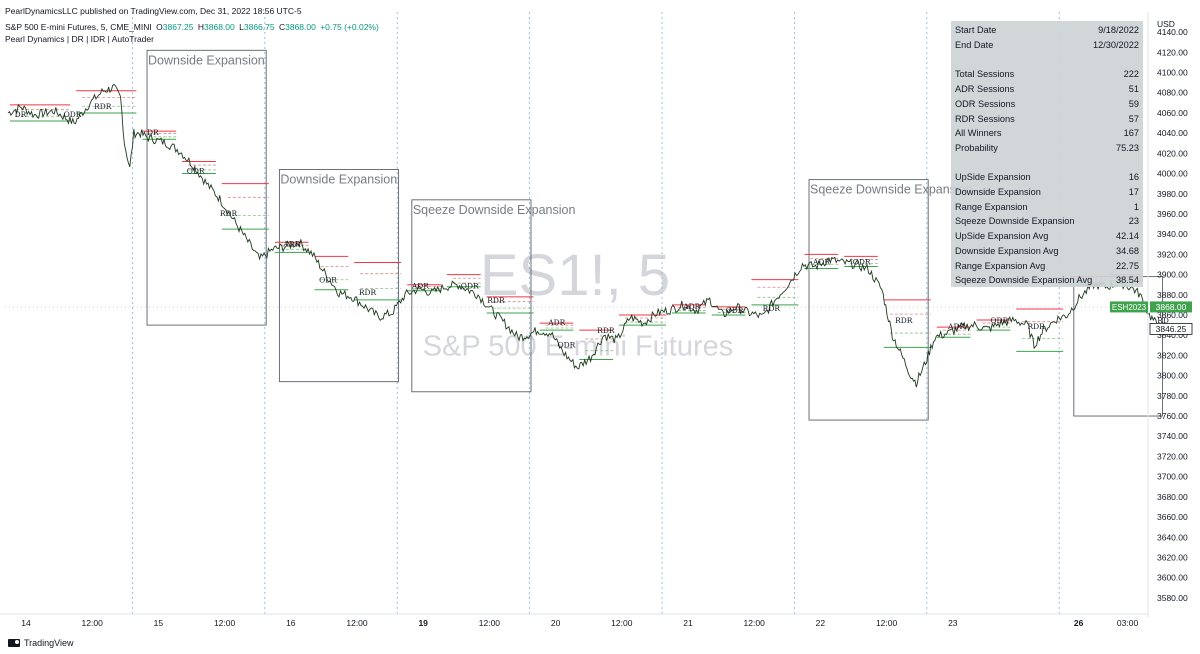  Describe the element at coordinates (291, 623) in the screenshot. I see `x-tick-label: 16` at that location.